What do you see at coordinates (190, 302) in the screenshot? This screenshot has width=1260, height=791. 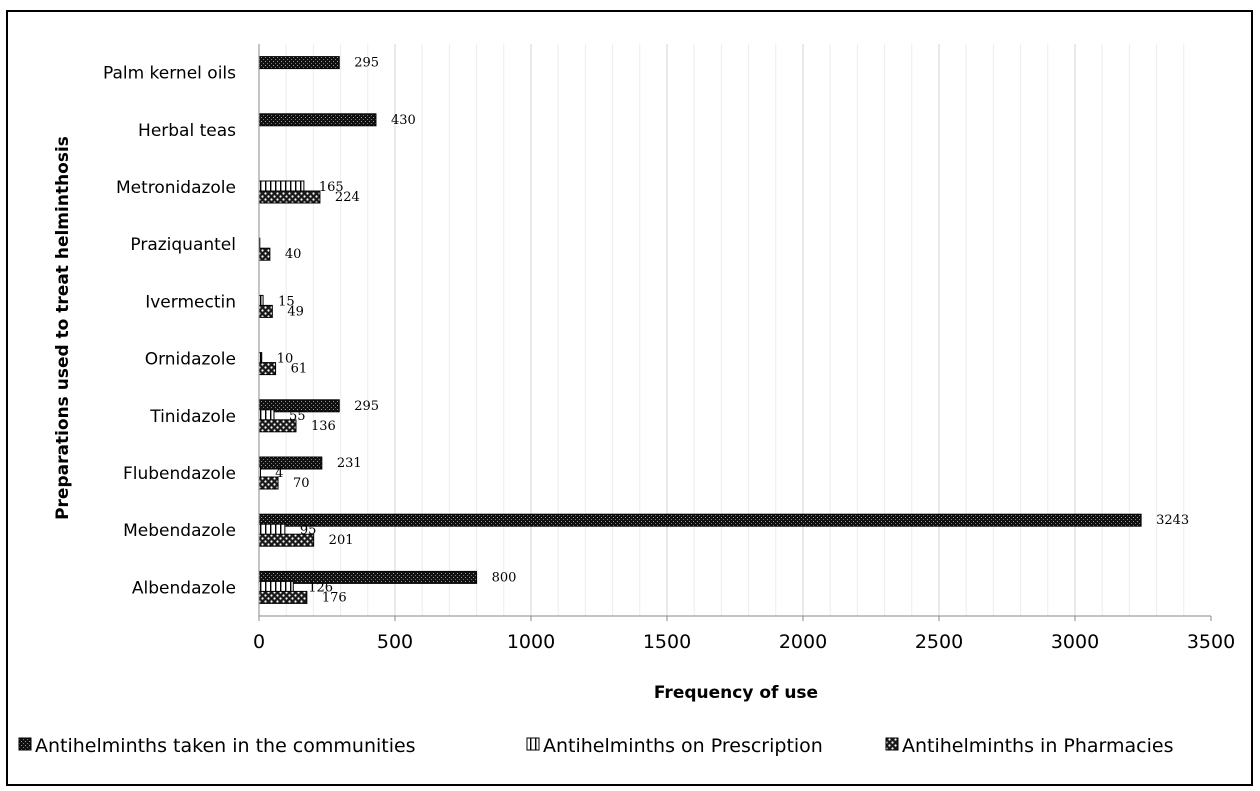 I see `category-label: Ivermectin` at bounding box center [190, 302].